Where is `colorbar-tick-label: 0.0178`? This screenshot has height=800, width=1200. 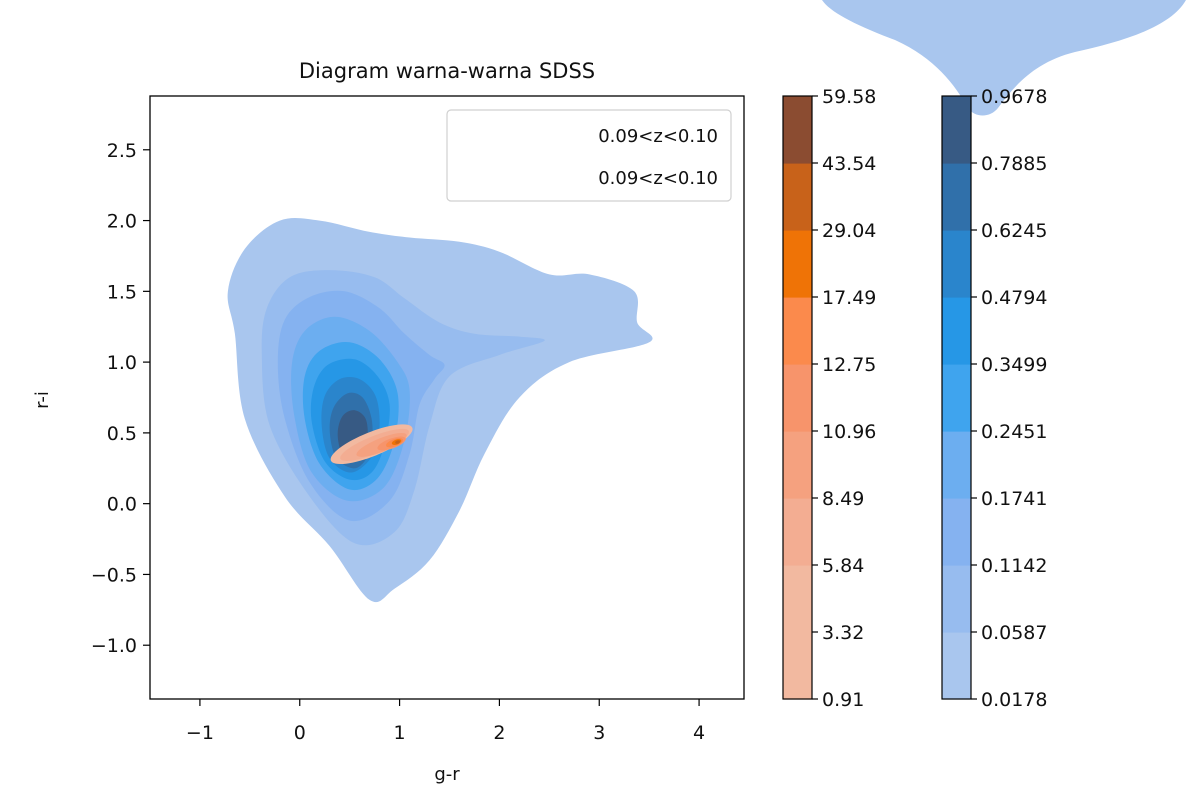 colorbar-tick-label: 0.0178 is located at coordinates (1014, 700).